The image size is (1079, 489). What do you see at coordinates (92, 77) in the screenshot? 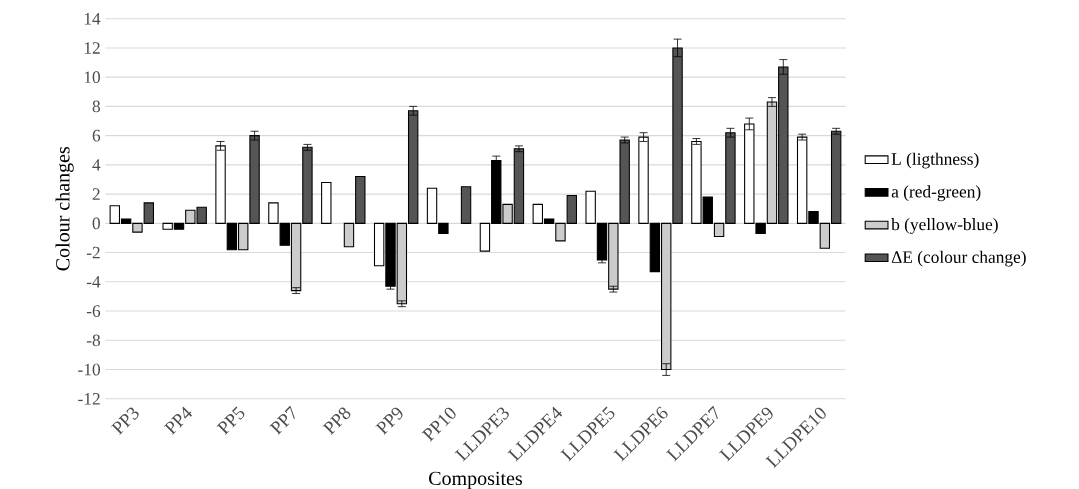
I see `y-tick-label: 10` at bounding box center [92, 77].